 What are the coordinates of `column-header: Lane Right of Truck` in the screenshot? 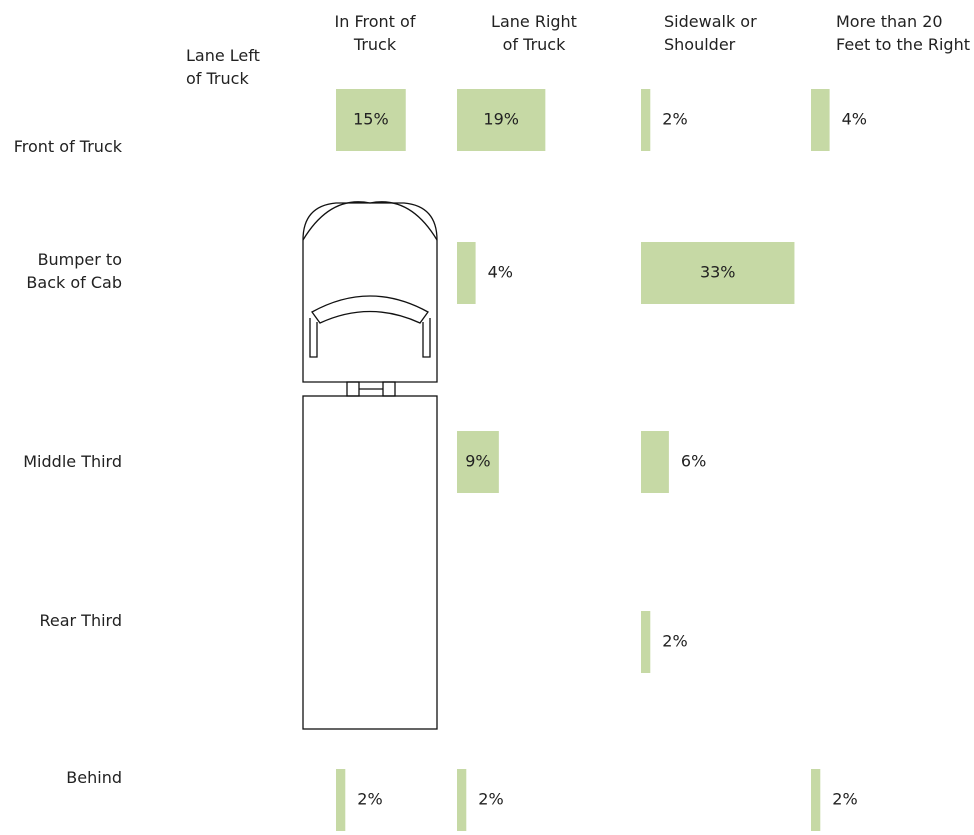 It's located at (534, 33).